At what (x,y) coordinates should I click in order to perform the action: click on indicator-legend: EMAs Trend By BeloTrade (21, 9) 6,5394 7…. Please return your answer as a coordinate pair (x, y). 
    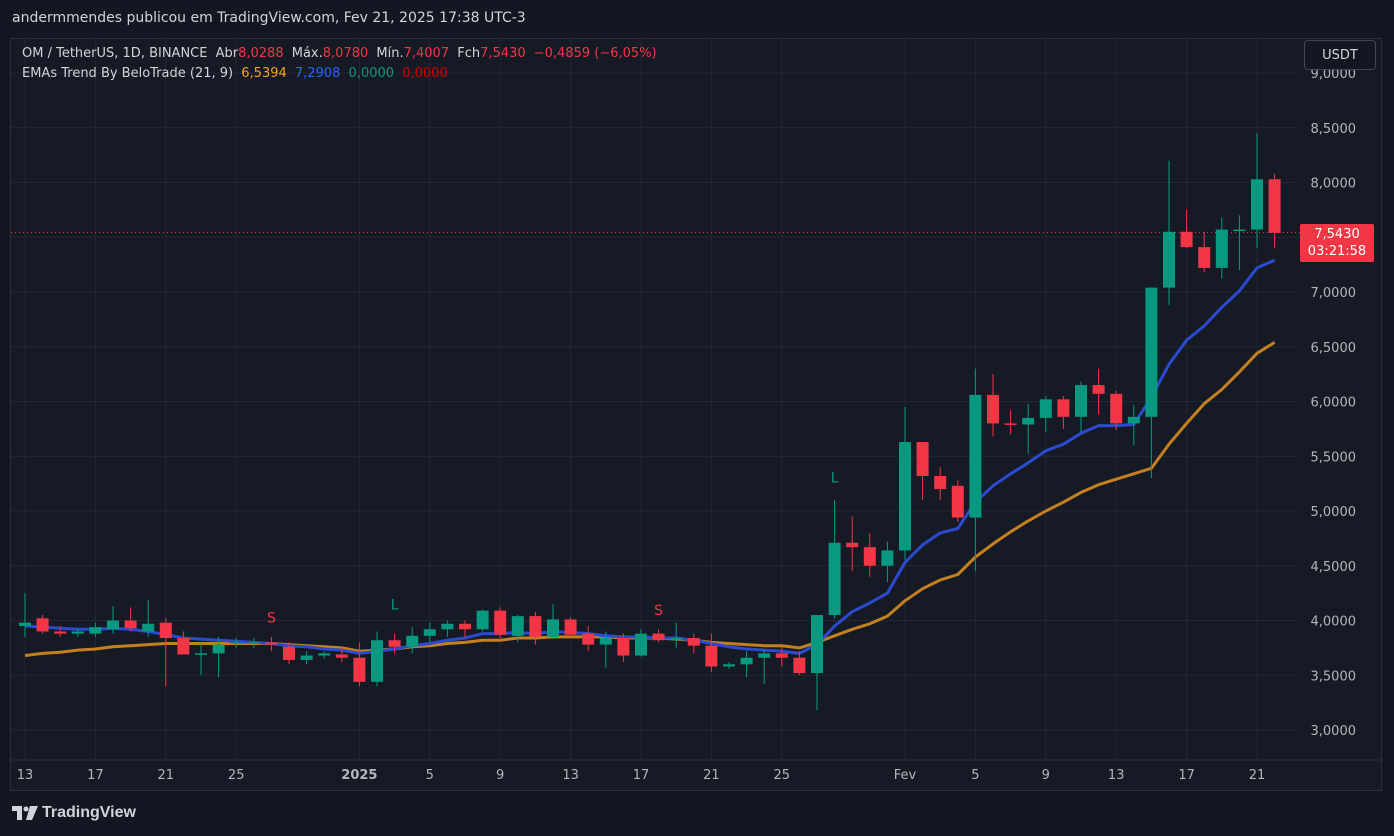
    Looking at the image, I should click on (237, 73).